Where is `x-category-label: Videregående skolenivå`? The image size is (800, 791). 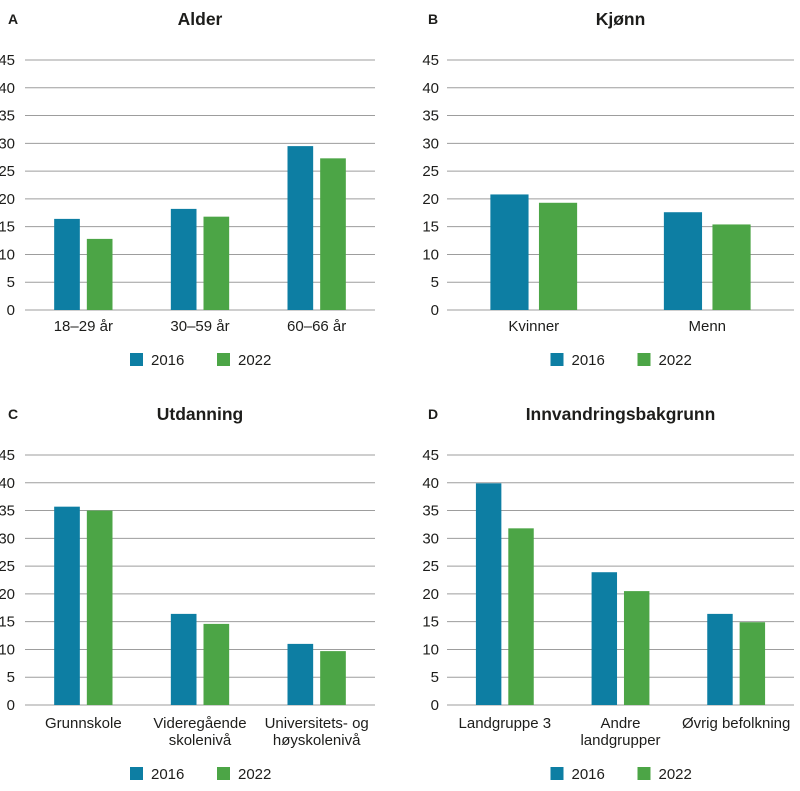
x-category-label: Videregående skolenivå is located at coordinates (199, 732).